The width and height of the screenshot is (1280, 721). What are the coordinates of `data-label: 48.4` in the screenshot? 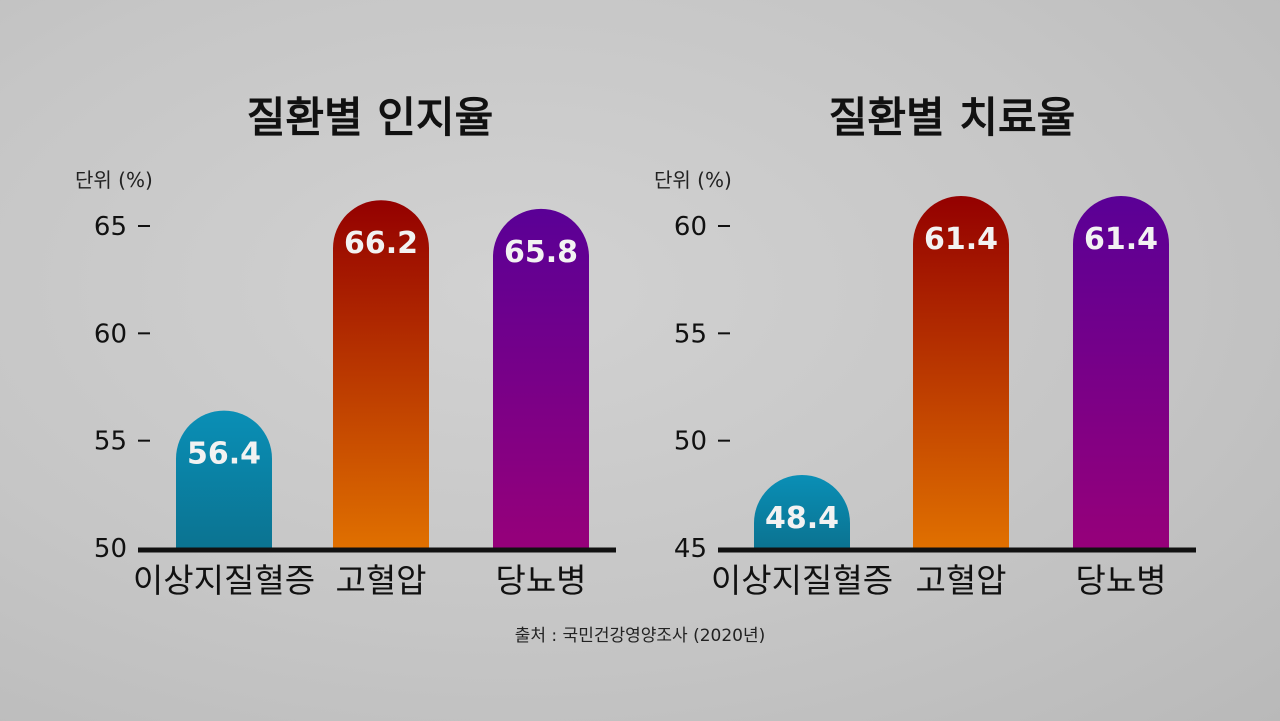 It's located at (802, 518).